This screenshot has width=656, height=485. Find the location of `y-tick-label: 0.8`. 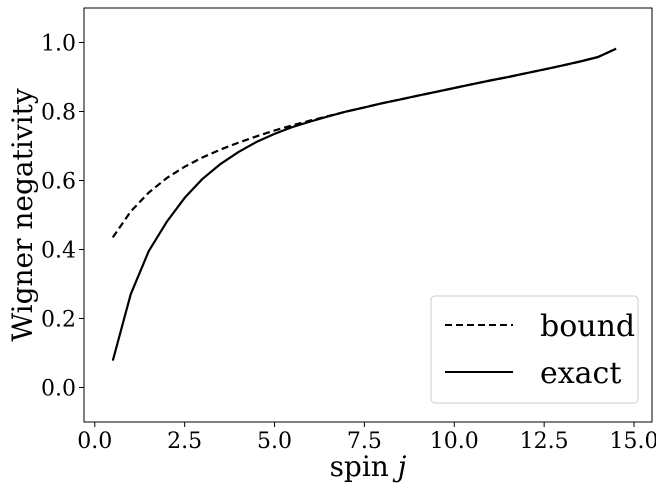

y-tick-label: 0.8 is located at coordinates (58, 113).